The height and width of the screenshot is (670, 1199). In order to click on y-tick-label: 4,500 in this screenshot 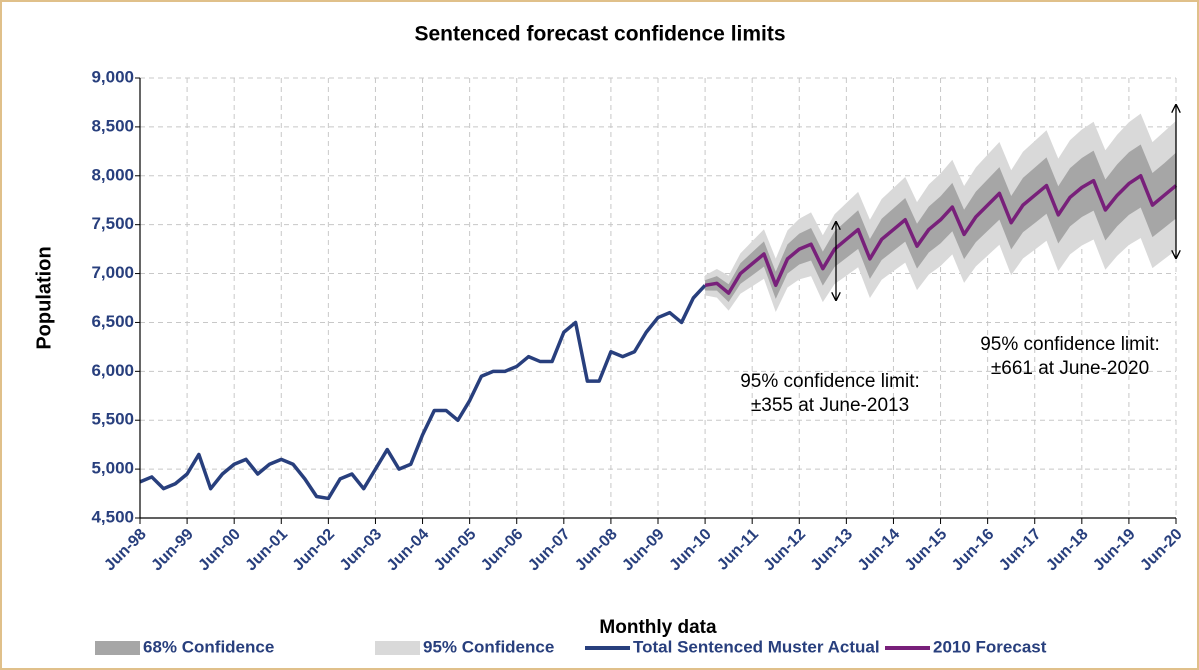, I will do `click(112, 516)`.